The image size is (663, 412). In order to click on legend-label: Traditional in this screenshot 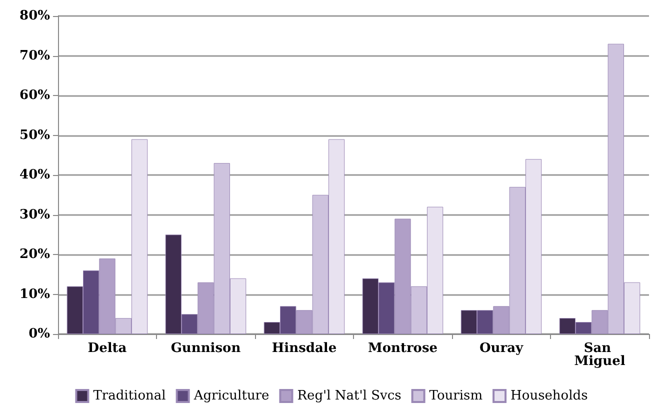, I will do `click(129, 396)`.